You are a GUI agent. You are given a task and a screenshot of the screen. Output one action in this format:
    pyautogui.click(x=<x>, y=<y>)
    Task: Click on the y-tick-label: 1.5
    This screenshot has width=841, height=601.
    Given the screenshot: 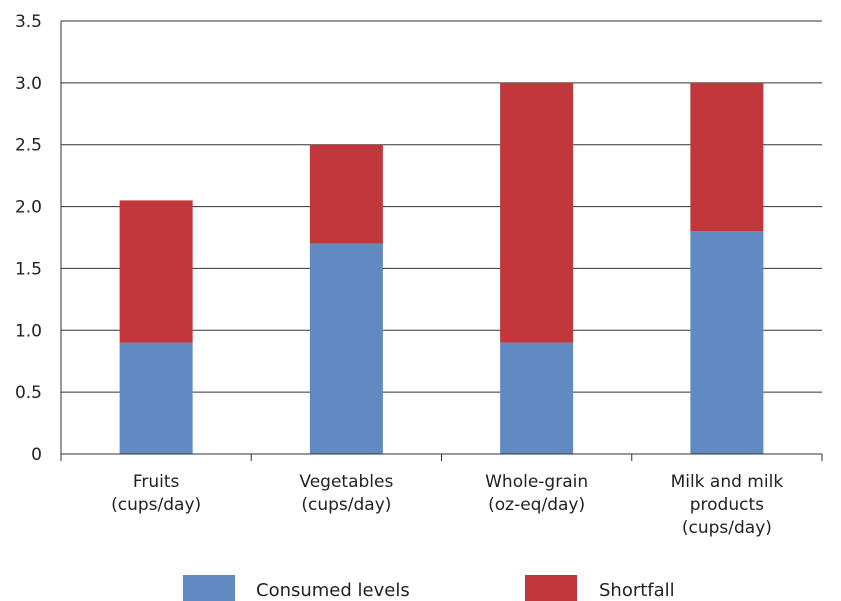 What is the action you would take?
    pyautogui.click(x=28, y=269)
    